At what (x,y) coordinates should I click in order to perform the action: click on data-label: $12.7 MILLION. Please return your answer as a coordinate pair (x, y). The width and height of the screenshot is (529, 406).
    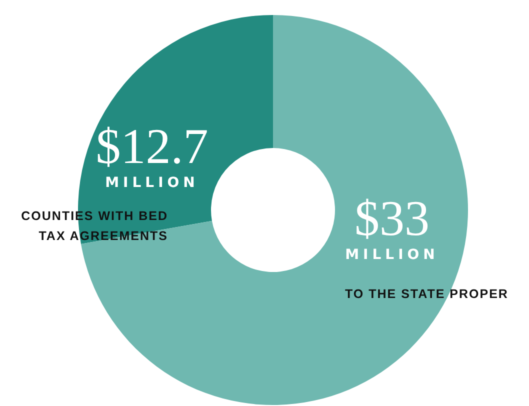
    Looking at the image, I should click on (152, 155).